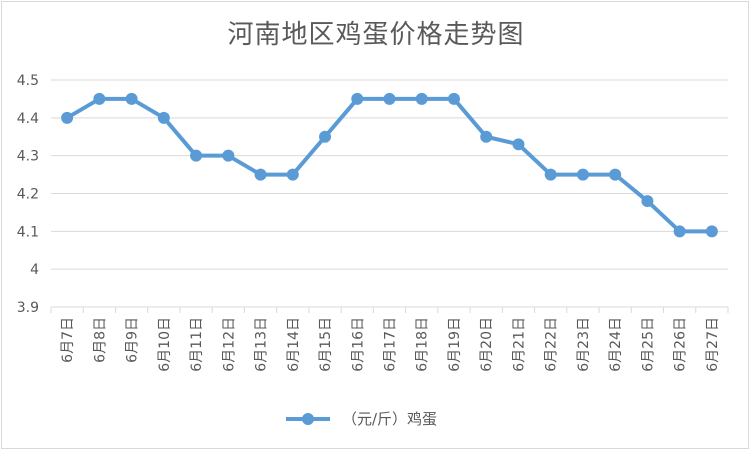 This screenshot has width=752, height=452. What do you see at coordinates (552, 344) in the screenshot?
I see `x-tick-label: 6月22日` at bounding box center [552, 344].